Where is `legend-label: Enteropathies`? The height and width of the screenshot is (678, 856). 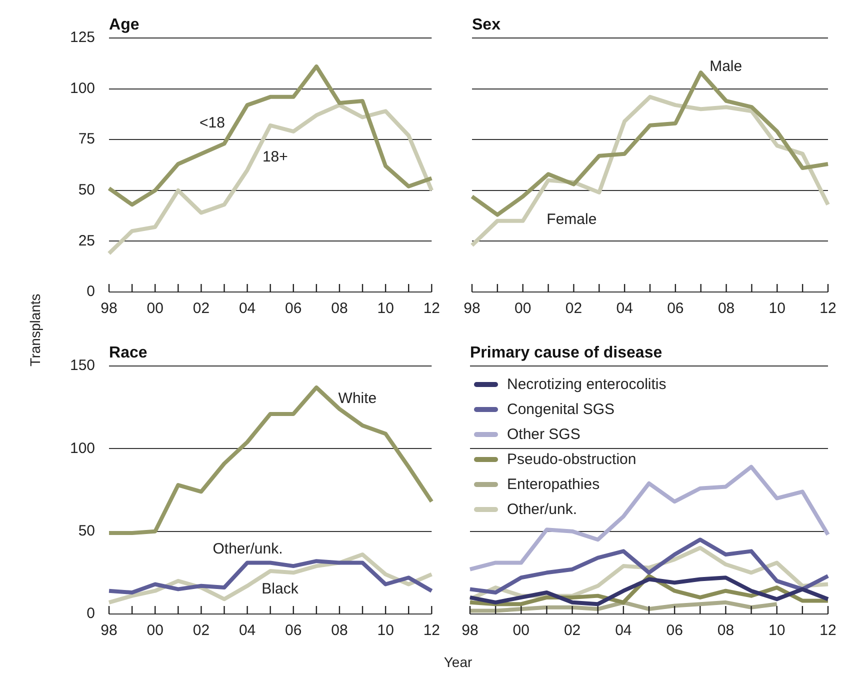
legend-label: Enteropathies is located at coordinates (553, 485).